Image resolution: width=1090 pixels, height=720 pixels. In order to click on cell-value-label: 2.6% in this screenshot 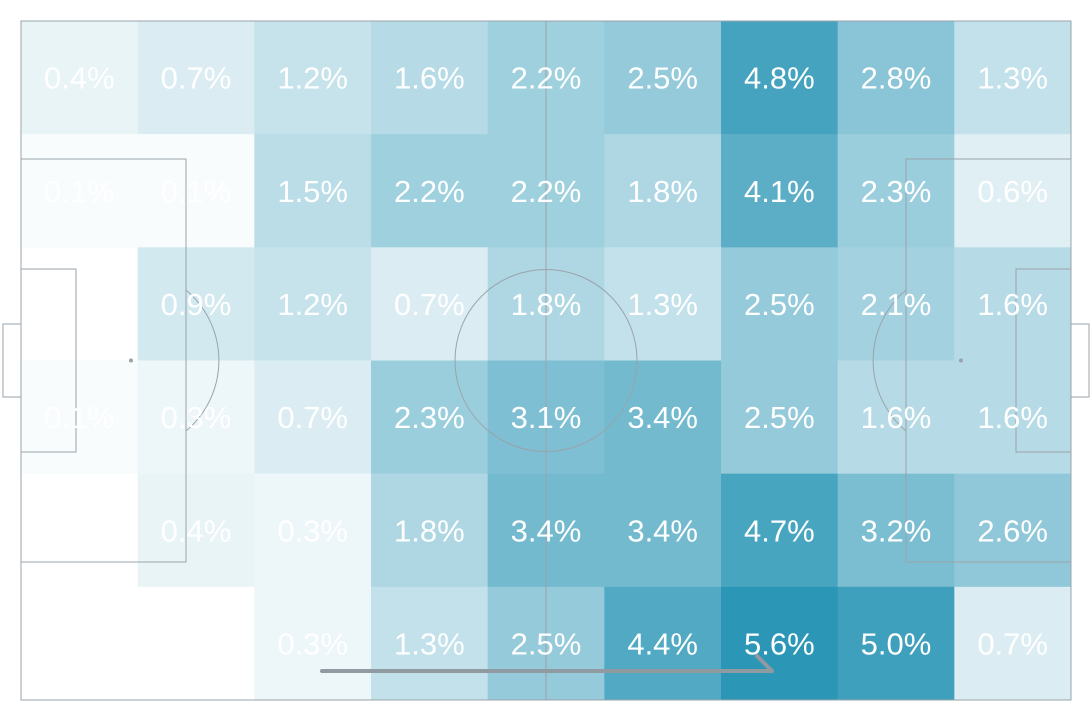, I will do `click(1012, 530)`.